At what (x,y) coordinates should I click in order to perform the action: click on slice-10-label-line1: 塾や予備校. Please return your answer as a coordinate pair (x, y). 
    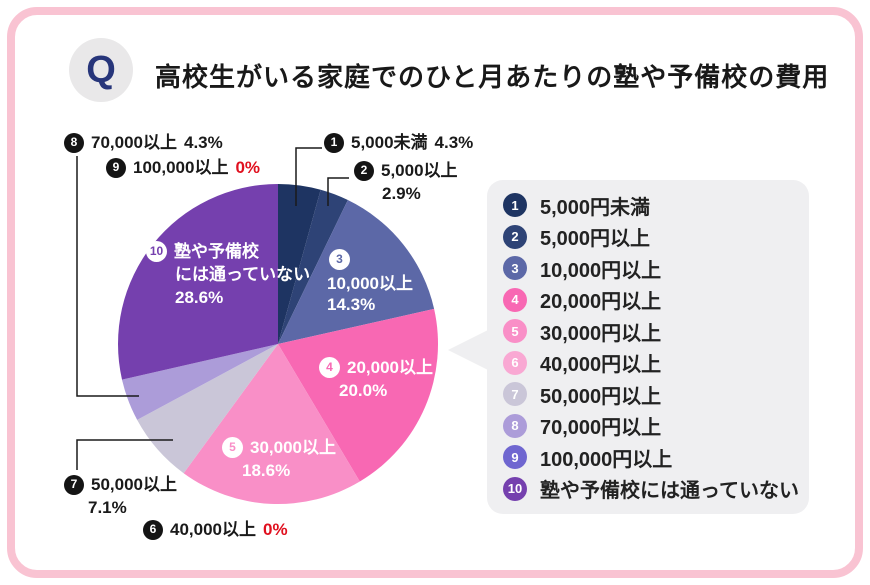
    Looking at the image, I should click on (216, 251).